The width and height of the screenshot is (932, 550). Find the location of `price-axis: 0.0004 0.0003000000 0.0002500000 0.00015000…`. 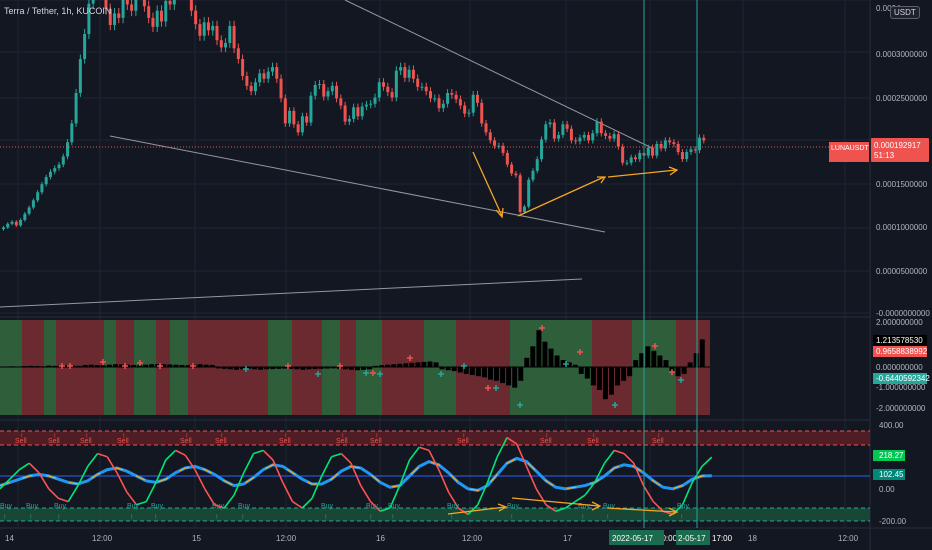

price-axis: 0.0004 0.0003000000 0.0002500000 0.00015000… is located at coordinates (903, 161).